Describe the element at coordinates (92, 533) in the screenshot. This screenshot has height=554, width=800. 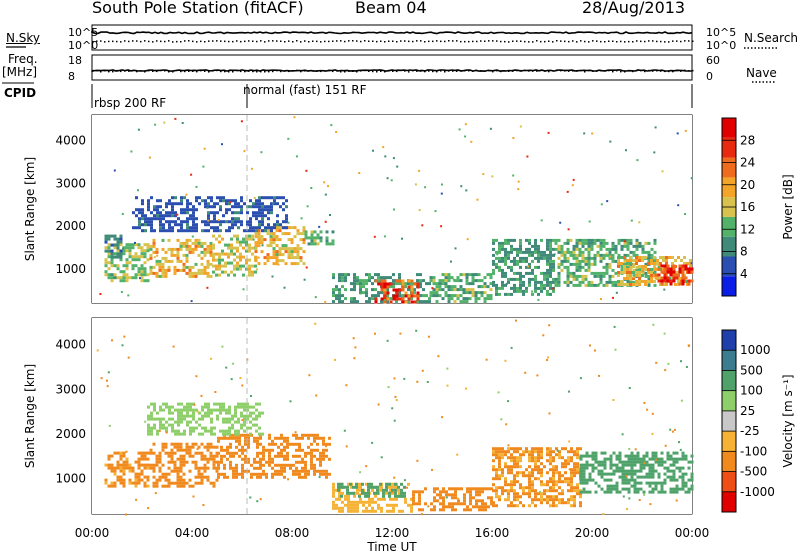
I see `x-tick-label: 00:00` at that location.